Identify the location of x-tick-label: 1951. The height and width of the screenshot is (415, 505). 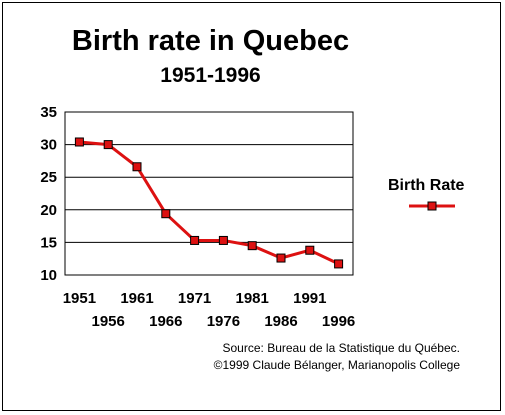
(79, 298).